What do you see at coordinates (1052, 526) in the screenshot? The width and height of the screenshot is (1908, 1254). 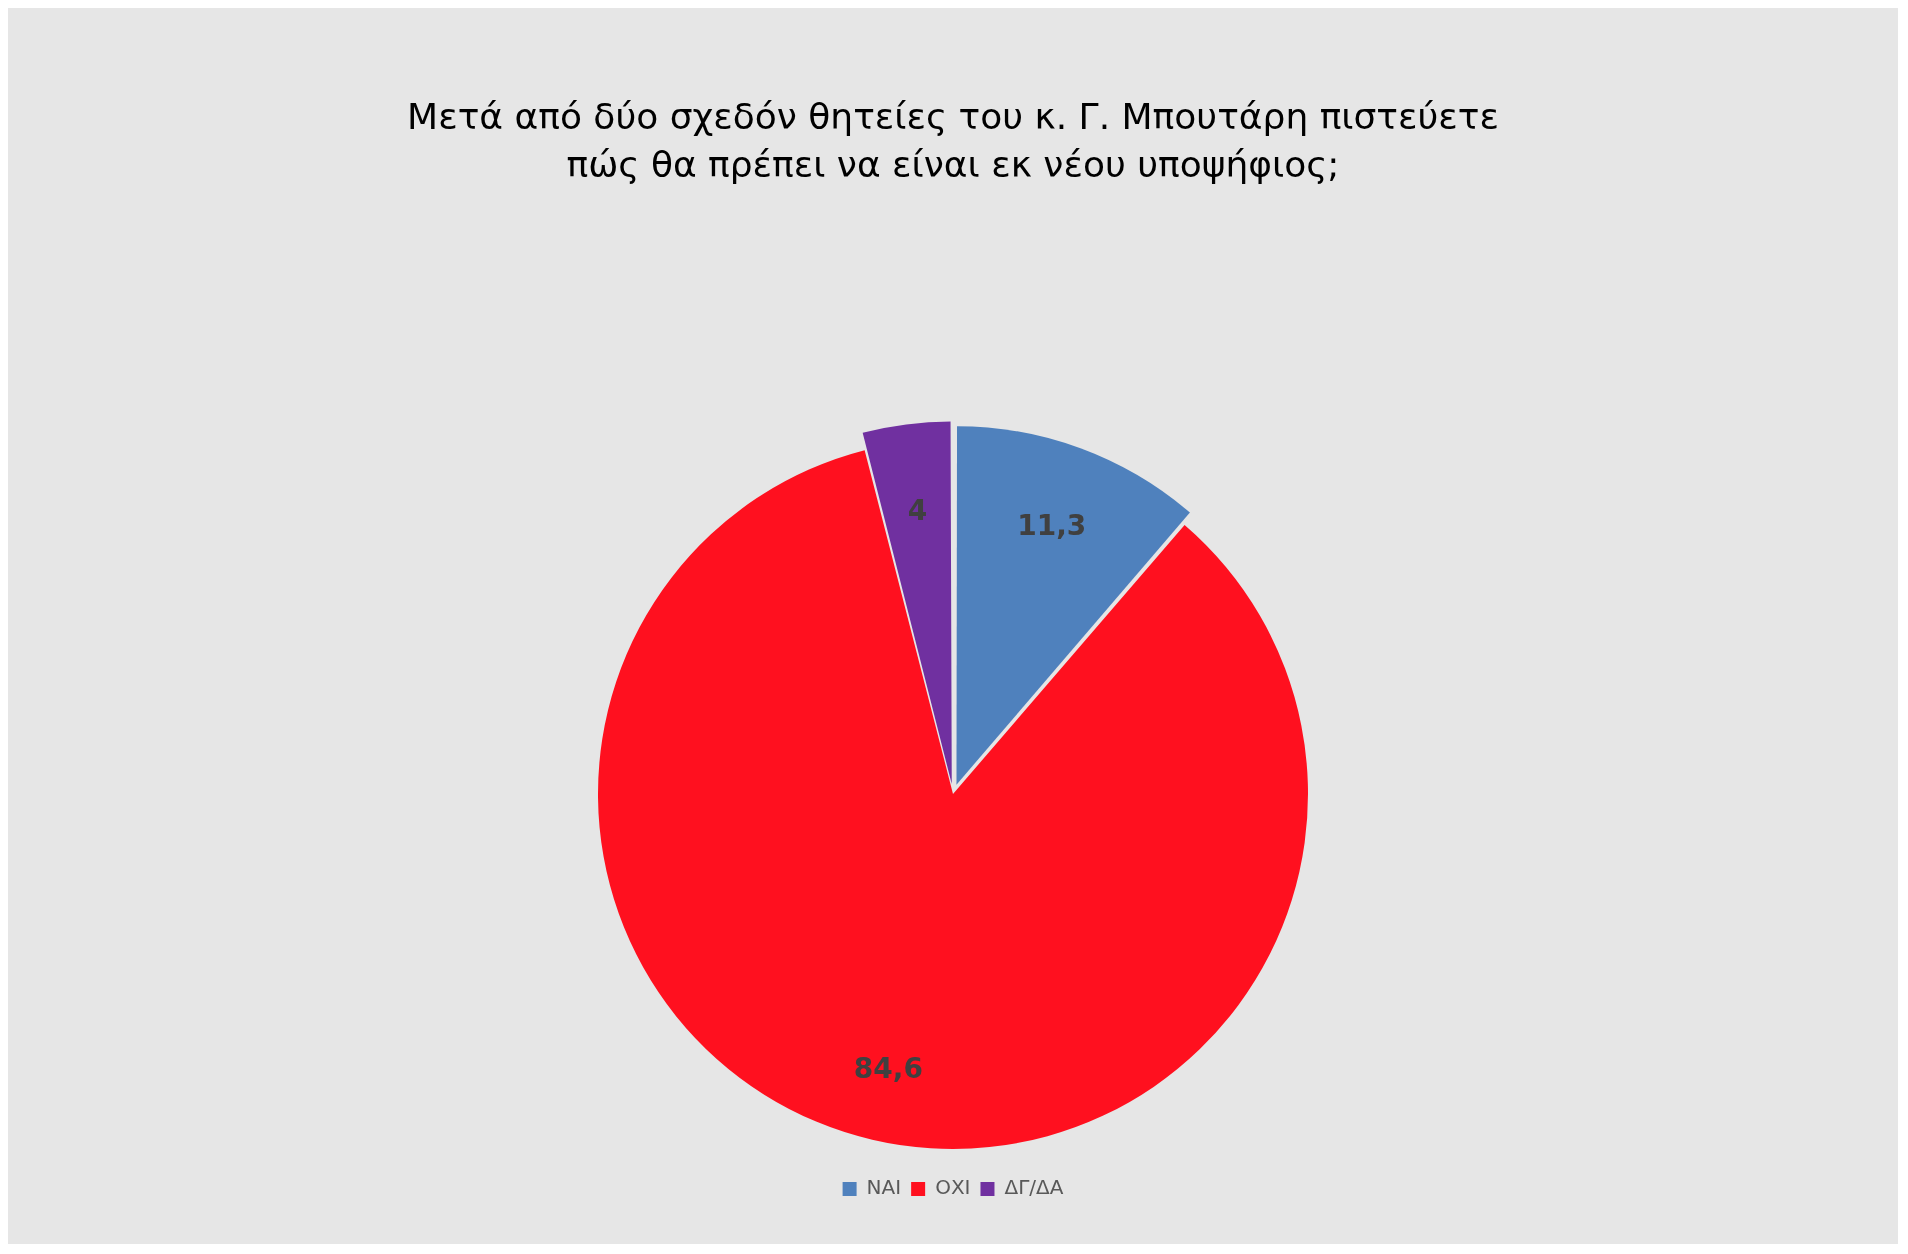 I see `data-label: 11,3` at bounding box center [1052, 526].